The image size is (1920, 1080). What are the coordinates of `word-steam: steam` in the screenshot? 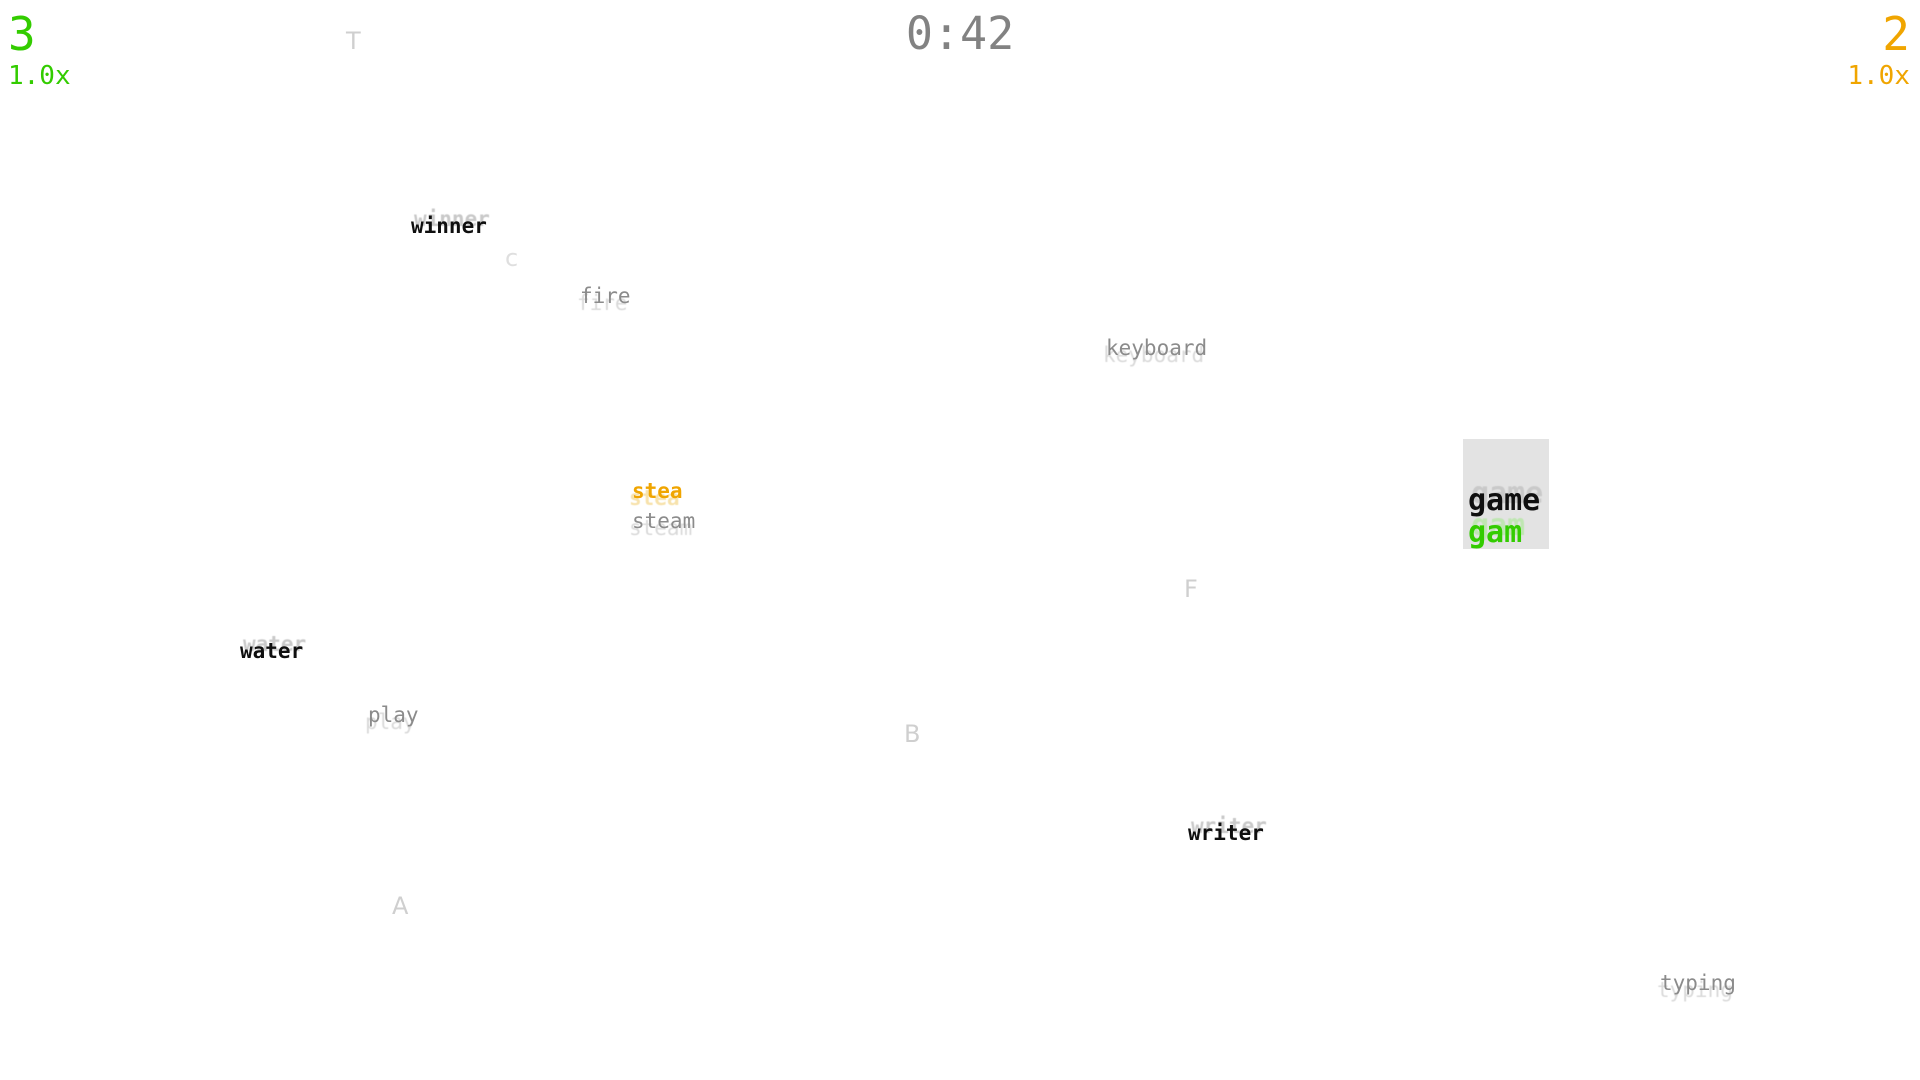 It's located at (664, 521).